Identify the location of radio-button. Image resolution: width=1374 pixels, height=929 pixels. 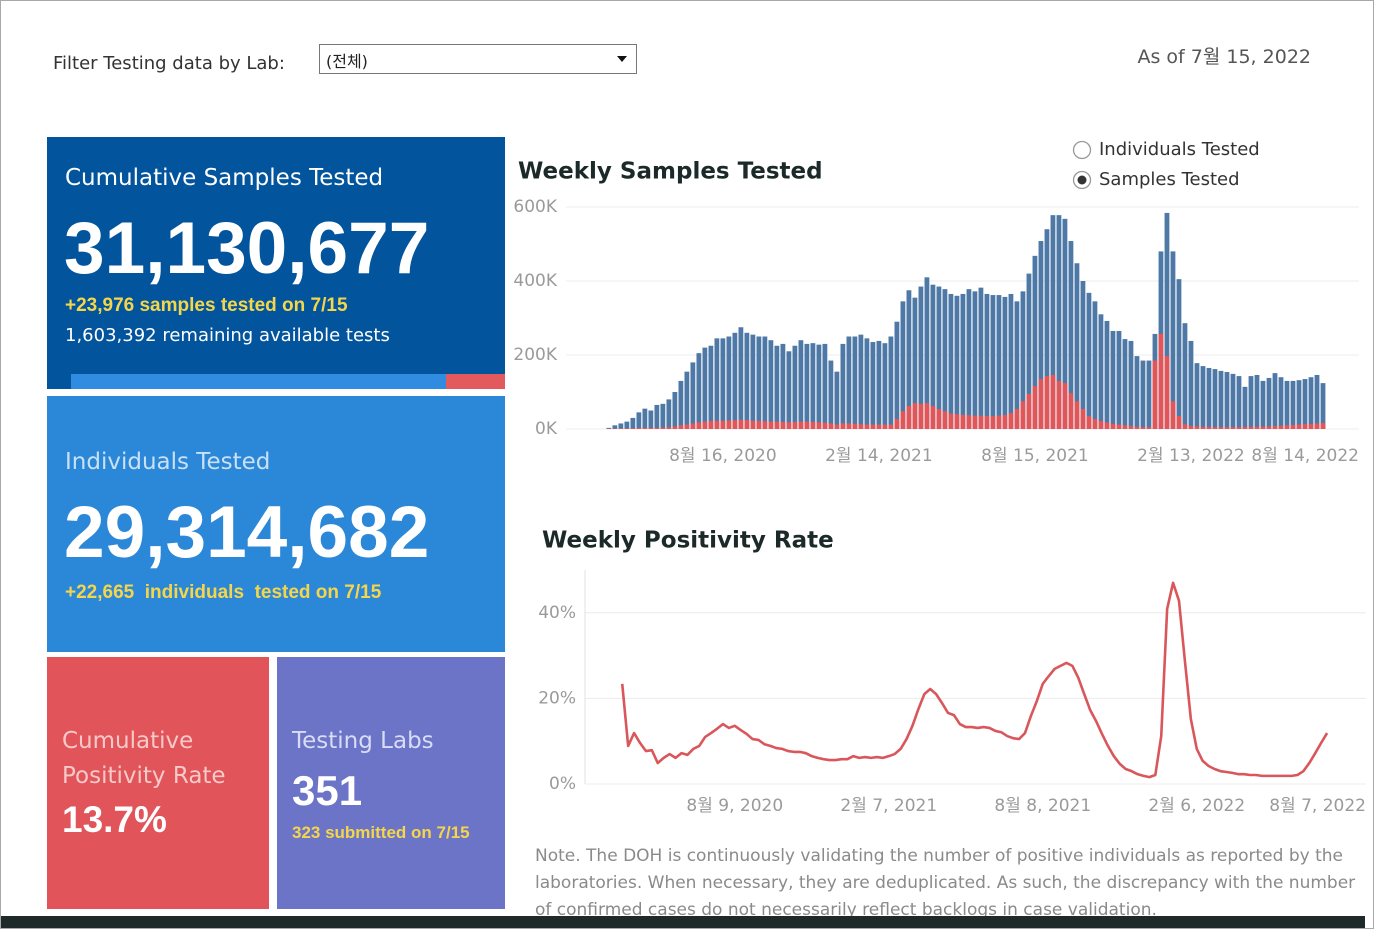
(1082, 150).